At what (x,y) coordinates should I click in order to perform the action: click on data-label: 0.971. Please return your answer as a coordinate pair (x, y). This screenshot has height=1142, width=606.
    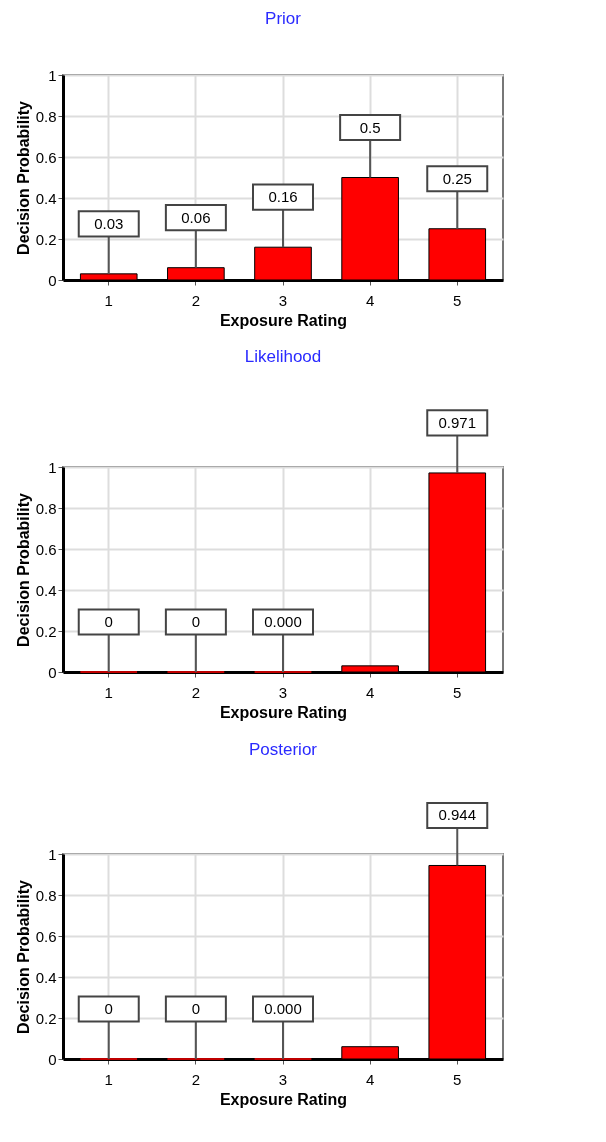
    Looking at the image, I should click on (457, 422).